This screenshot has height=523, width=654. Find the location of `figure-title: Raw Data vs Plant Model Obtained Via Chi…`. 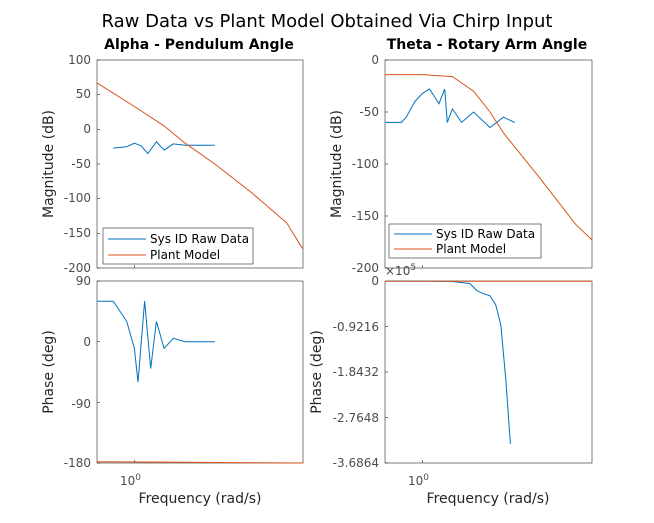

figure-title: Raw Data vs Plant Model Obtained Via Chi… is located at coordinates (327, 21).